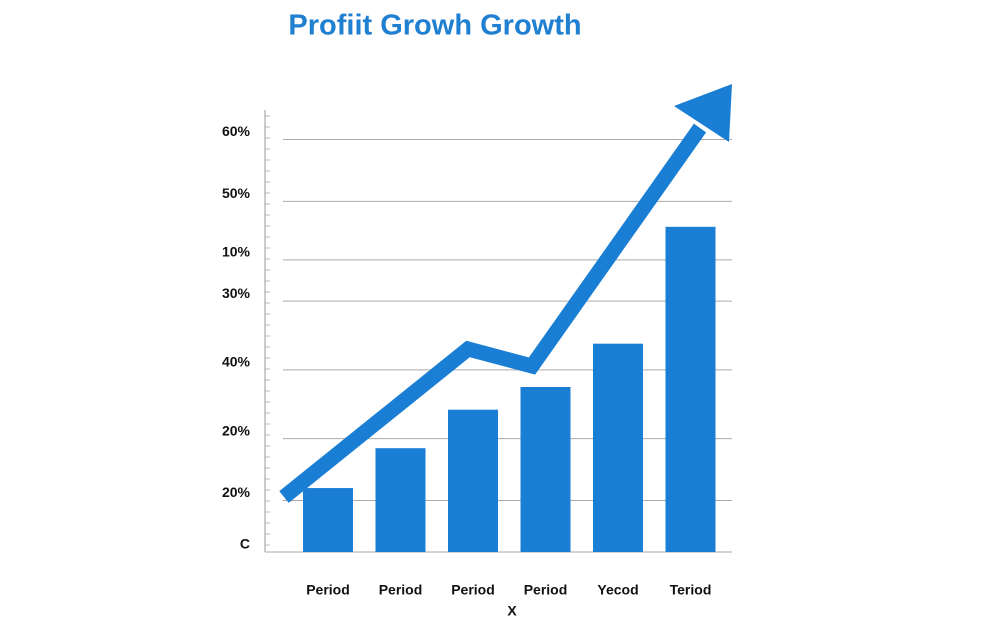  Describe the element at coordinates (267, 330) in the screenshot. I see `axis-minor-ticks` at that location.